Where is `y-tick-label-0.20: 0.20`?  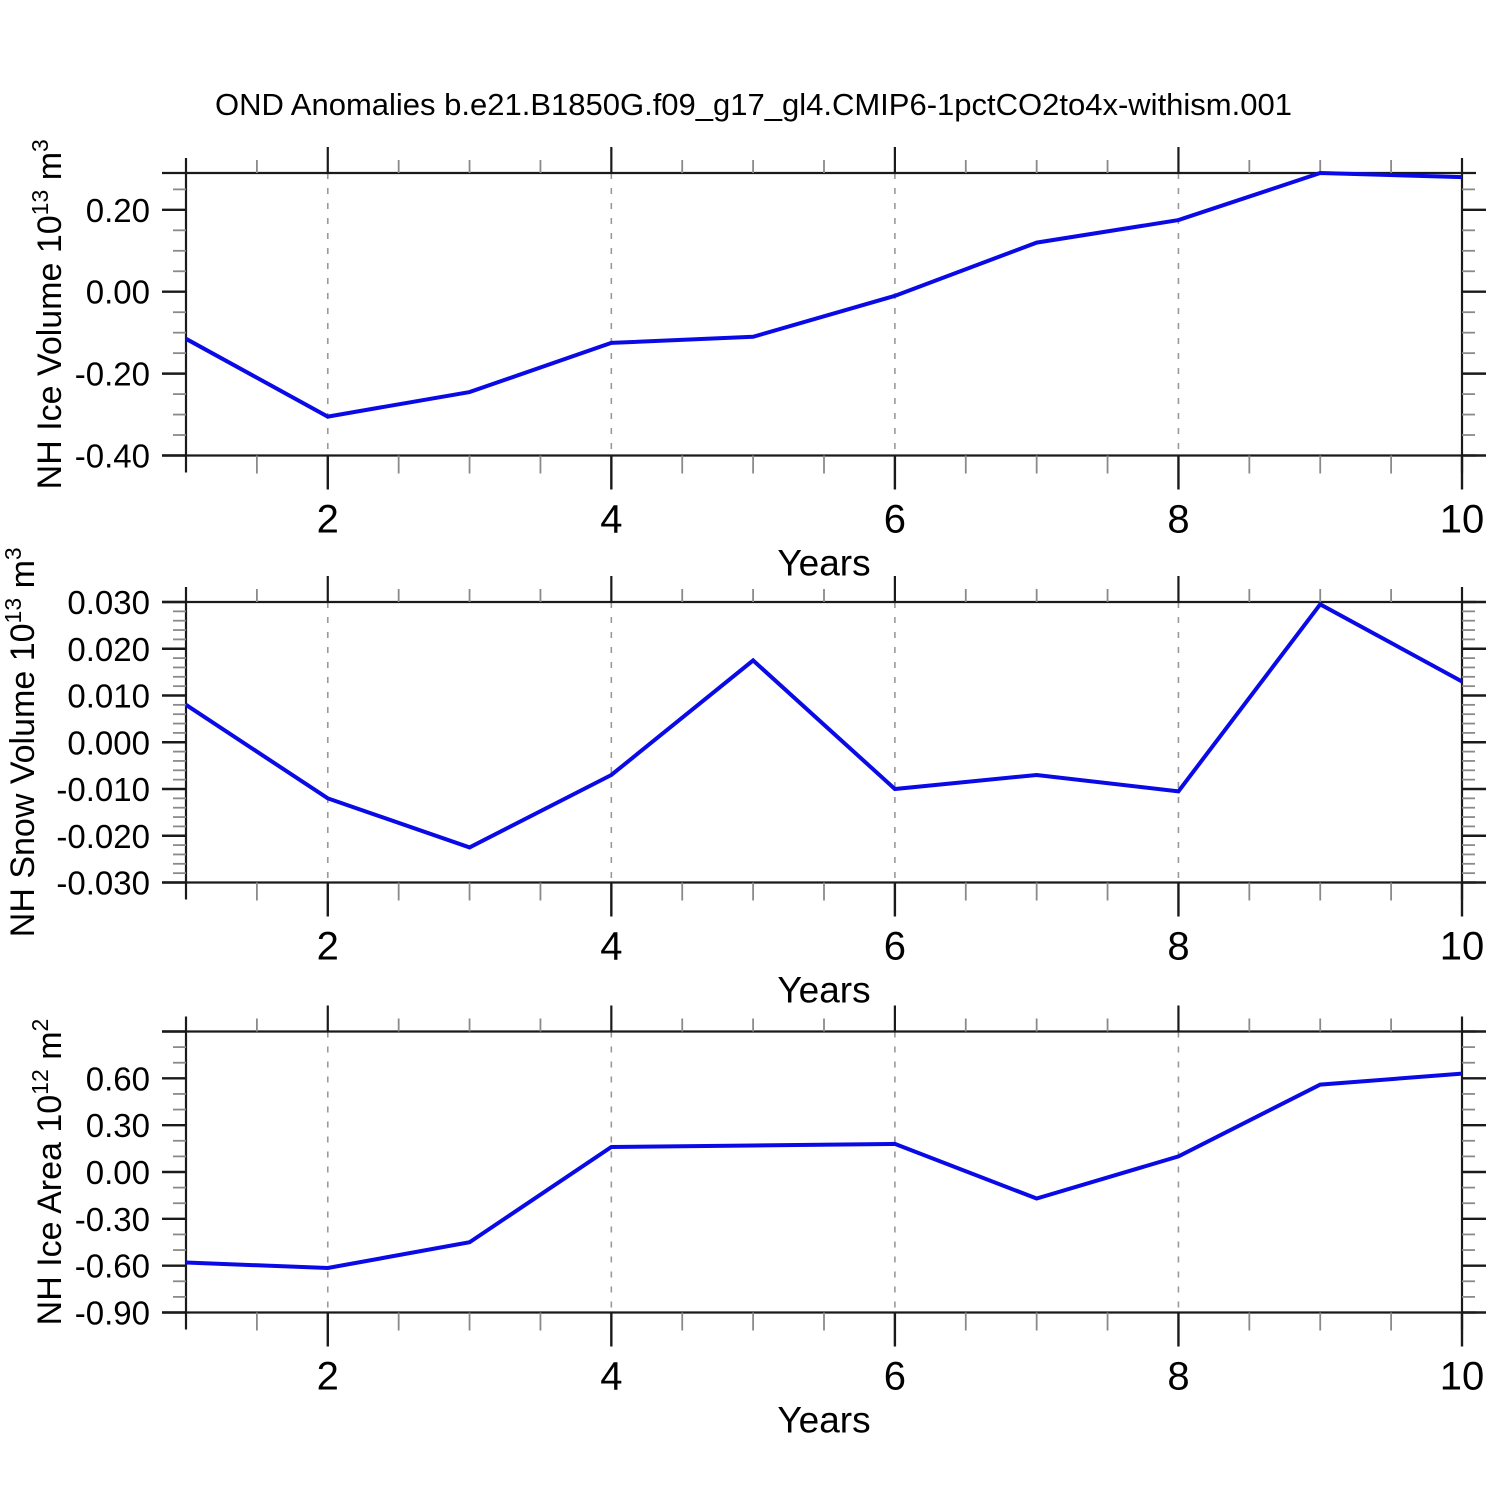 y-tick-label-0.20: 0.20 is located at coordinates (118, 210).